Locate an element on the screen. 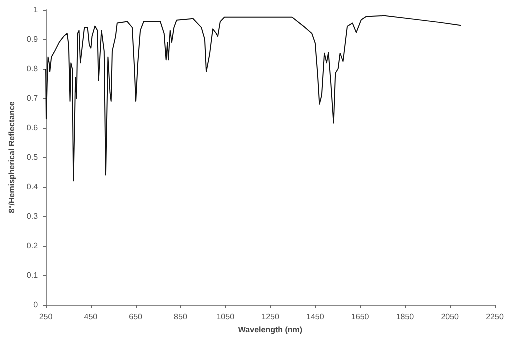 The height and width of the screenshot is (347, 516). y-tick-label: 0.9 is located at coordinates (32, 39).